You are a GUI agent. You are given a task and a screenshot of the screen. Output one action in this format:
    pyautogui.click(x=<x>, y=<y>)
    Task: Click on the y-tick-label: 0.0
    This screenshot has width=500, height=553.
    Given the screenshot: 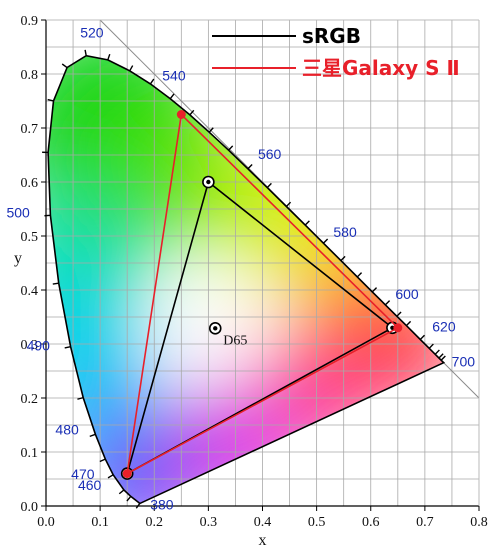 What is the action you would take?
    pyautogui.click(x=30, y=507)
    